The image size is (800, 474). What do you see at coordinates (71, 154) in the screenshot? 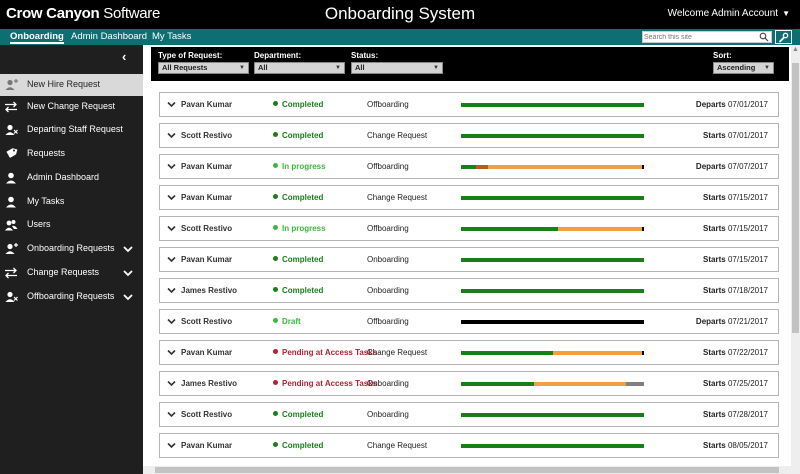
I see `sidebar-item-requests: Requests` at bounding box center [71, 154].